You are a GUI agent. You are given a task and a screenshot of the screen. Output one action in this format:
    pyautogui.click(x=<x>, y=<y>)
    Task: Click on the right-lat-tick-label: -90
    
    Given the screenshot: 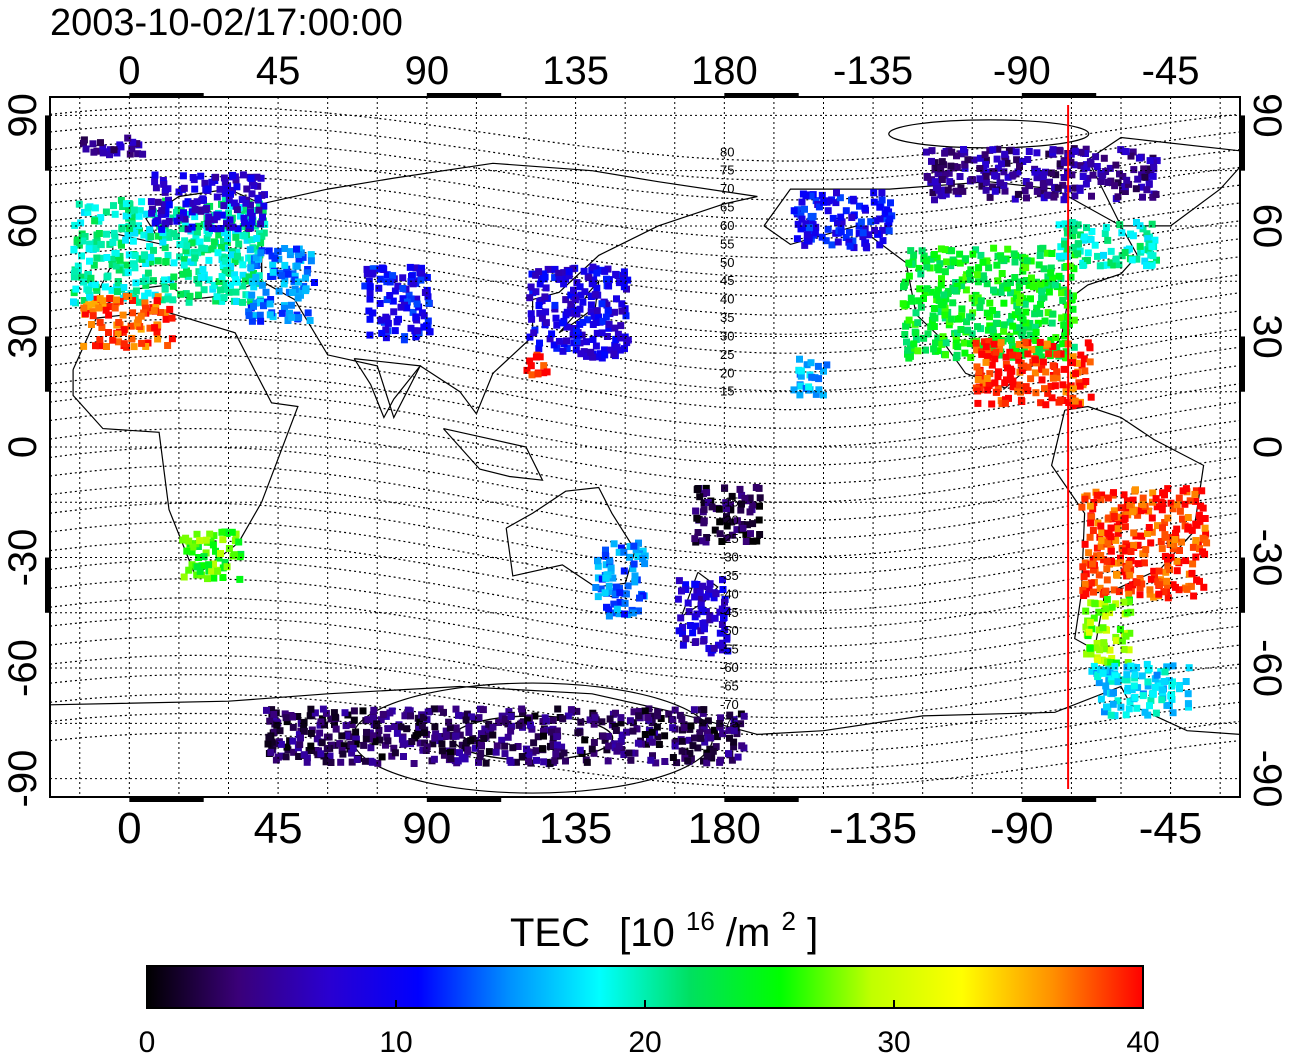 What is the action you would take?
    pyautogui.click(x=1267, y=779)
    